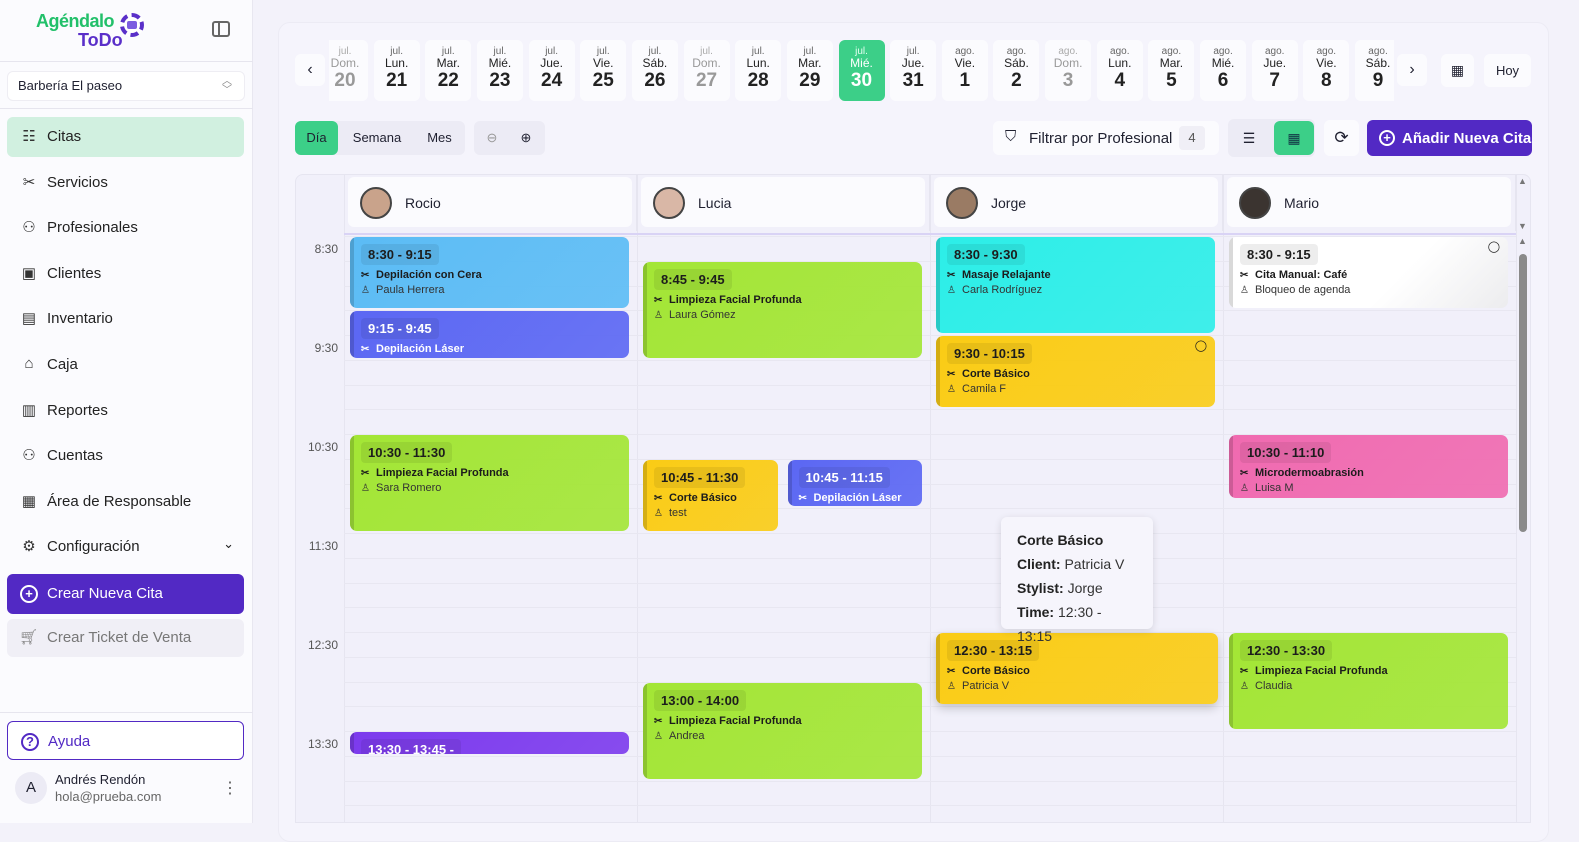  What do you see at coordinates (230, 788) in the screenshot?
I see `more-vertical-icon: ⋮` at bounding box center [230, 788].